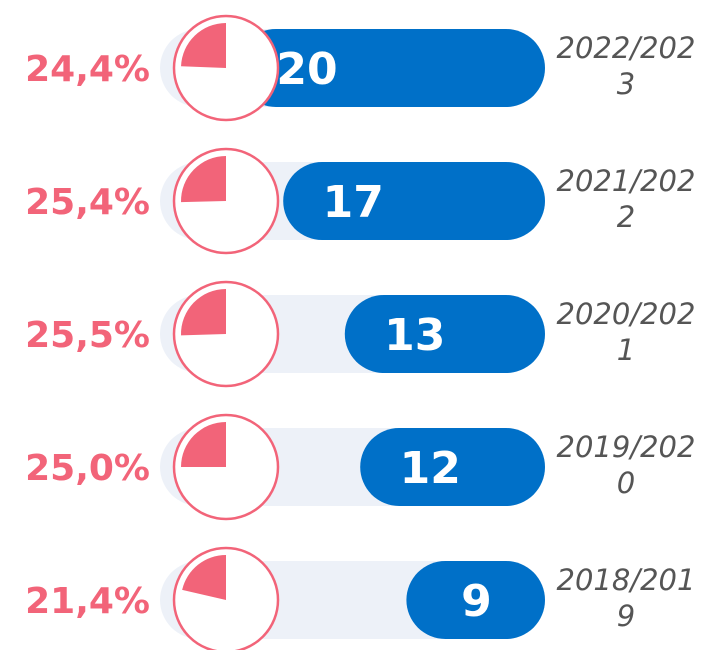 The width and height of the screenshot is (702, 650). Describe the element at coordinates (626, 598) in the screenshot. I see `year-label: 2018/2019` at that location.